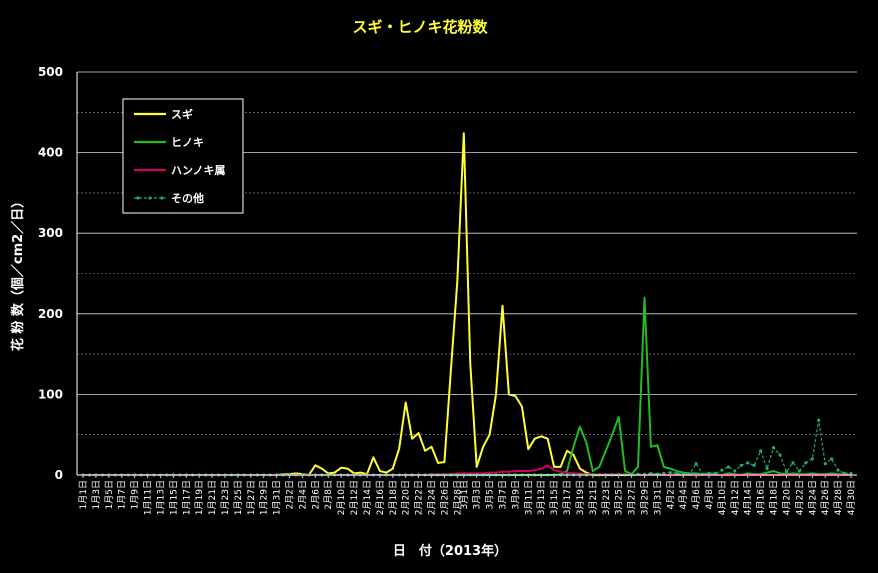 This screenshot has height=573, width=878. I want to click on x-tick-label: 2月12日, so click(354, 497).